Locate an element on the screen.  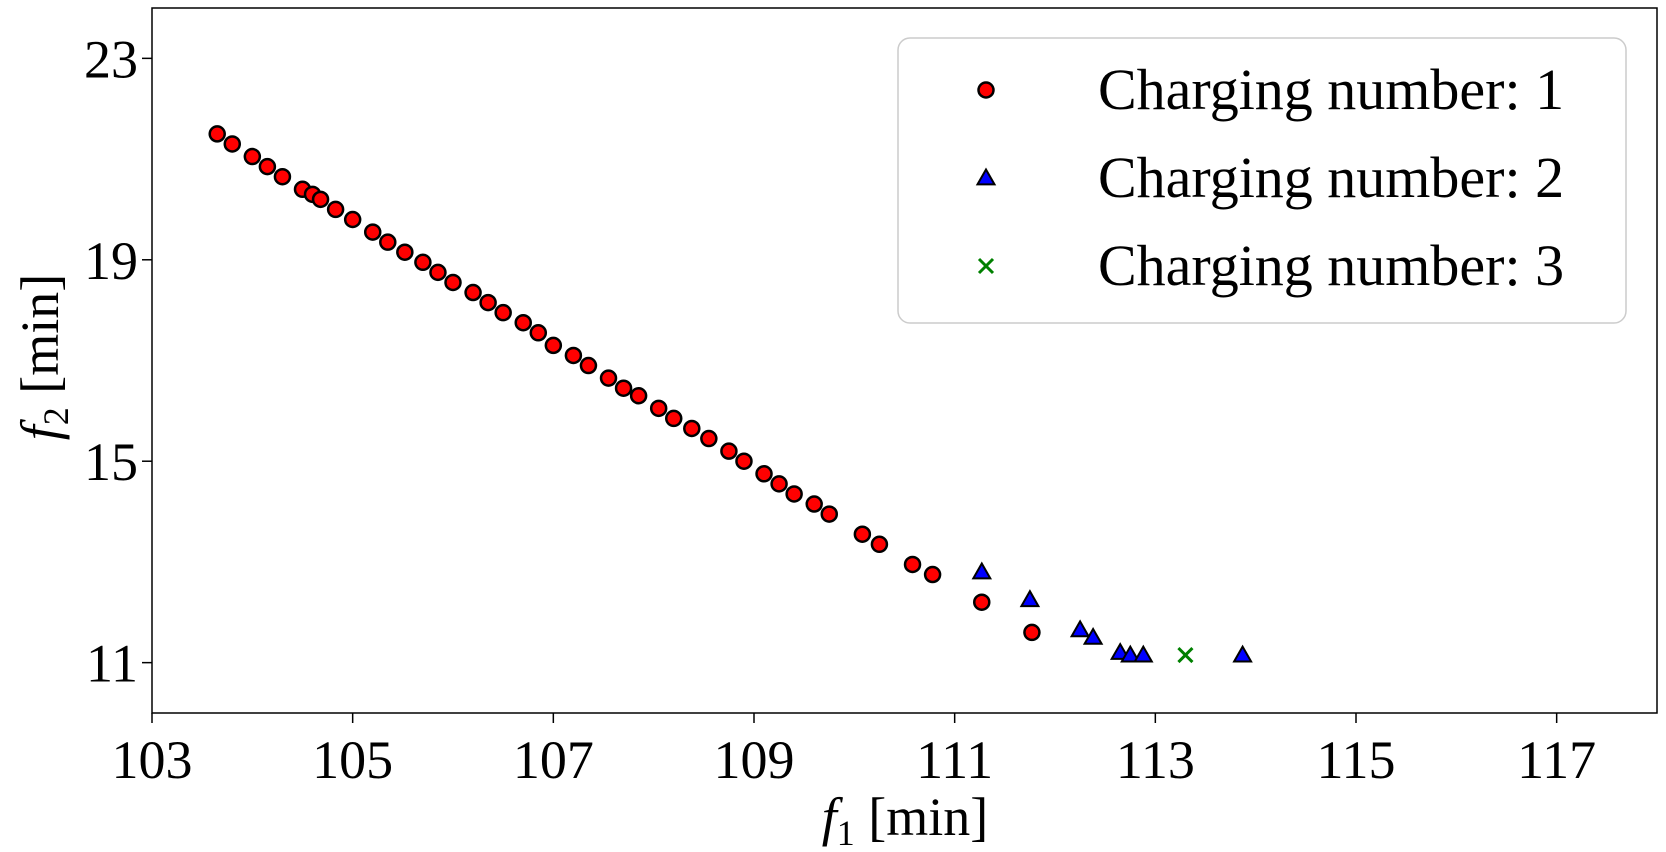
x-tick-label-109: 109 is located at coordinates (754, 760).